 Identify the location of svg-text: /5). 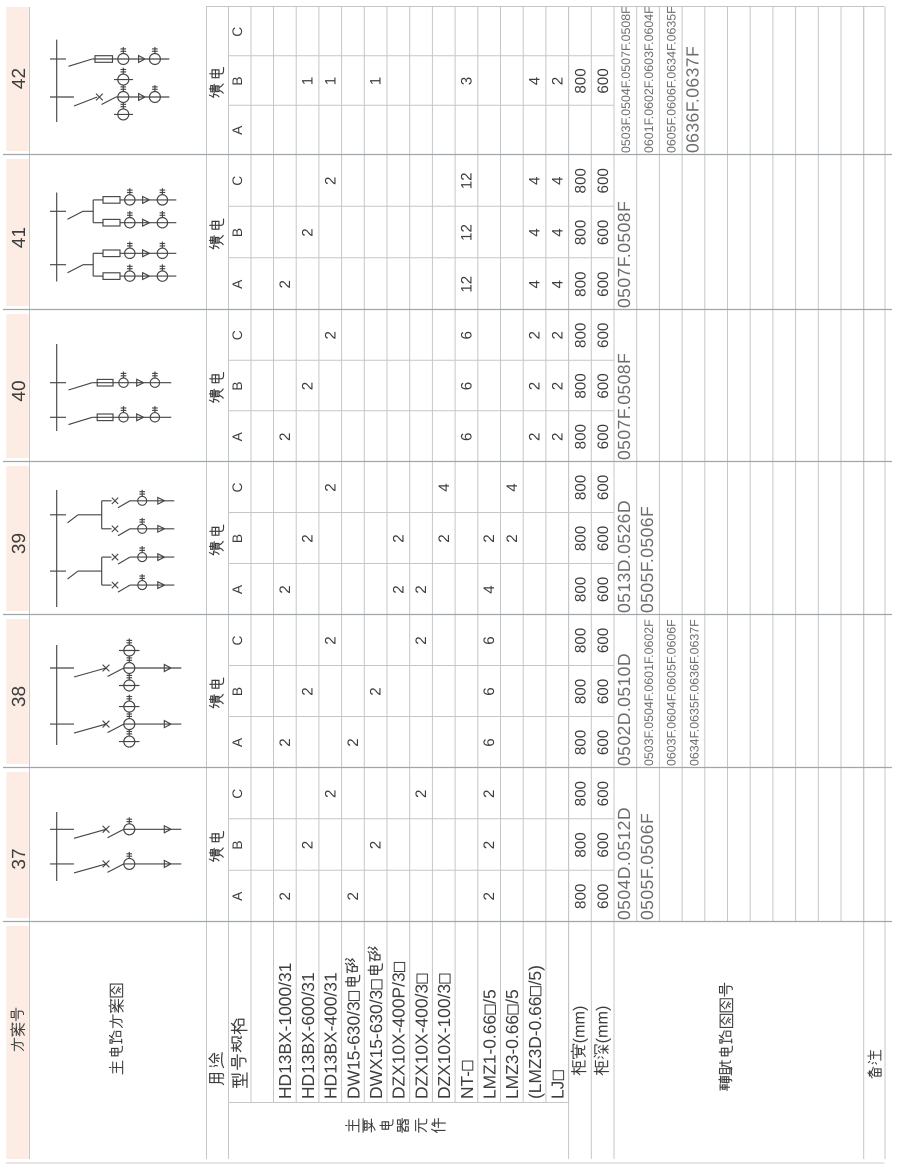
(535, 975).